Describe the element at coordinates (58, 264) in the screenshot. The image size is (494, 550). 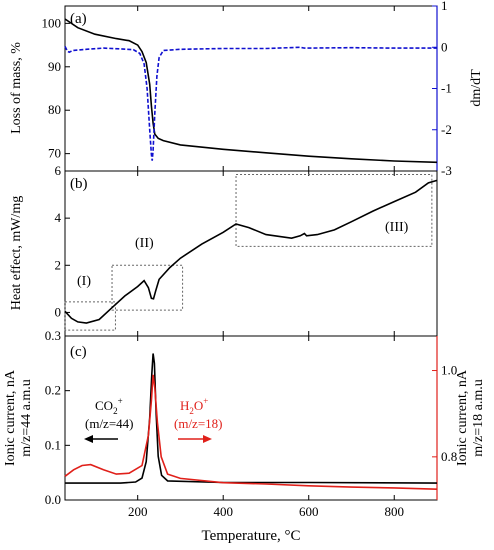
I see `y-tick-label: 2` at that location.